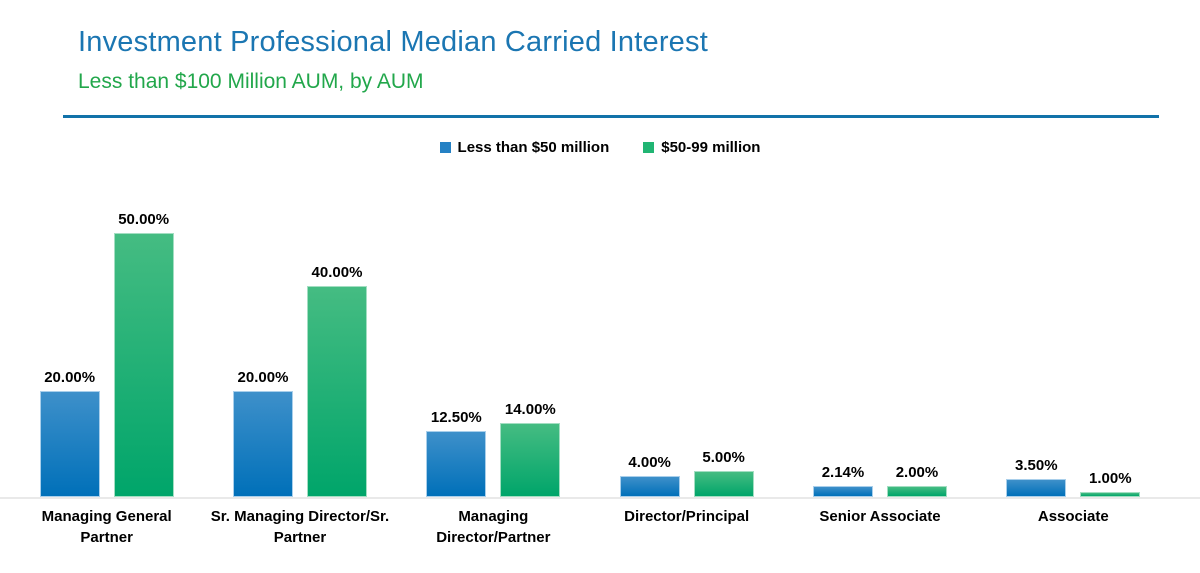 This screenshot has height=573, width=1200. I want to click on bar-value-label: 12.50%, so click(456, 417).